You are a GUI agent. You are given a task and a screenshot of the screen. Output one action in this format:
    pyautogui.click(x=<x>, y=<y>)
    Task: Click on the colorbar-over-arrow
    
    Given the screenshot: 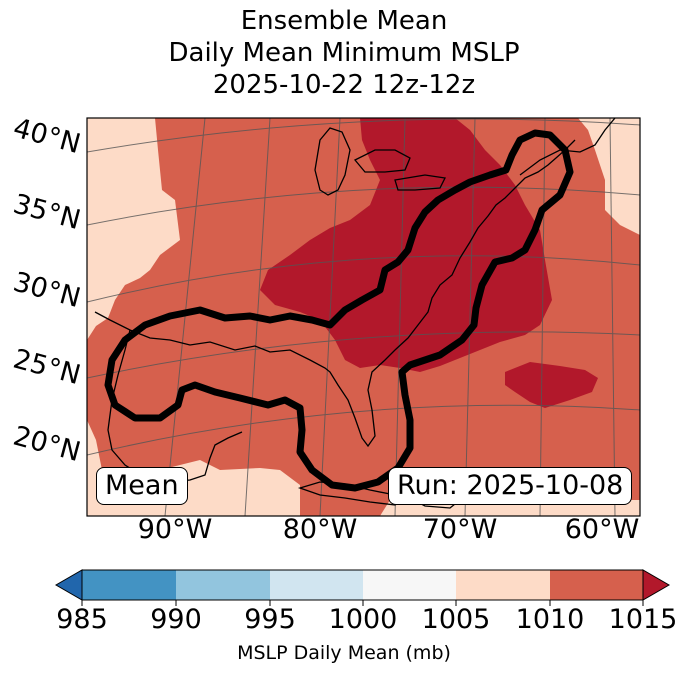 What is the action you would take?
    pyautogui.click(x=656, y=585)
    